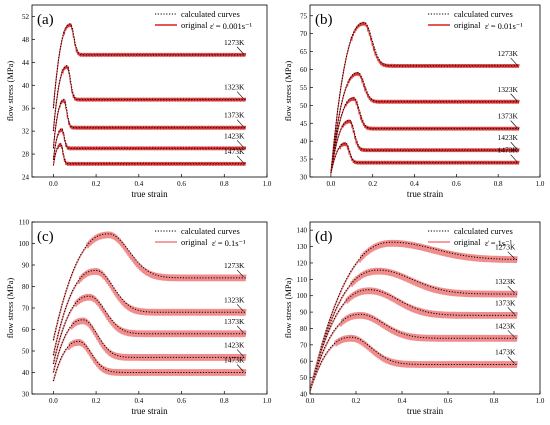 This screenshot has width=550, height=425. I want to click on y-tick-label: 36, so click(26, 109).